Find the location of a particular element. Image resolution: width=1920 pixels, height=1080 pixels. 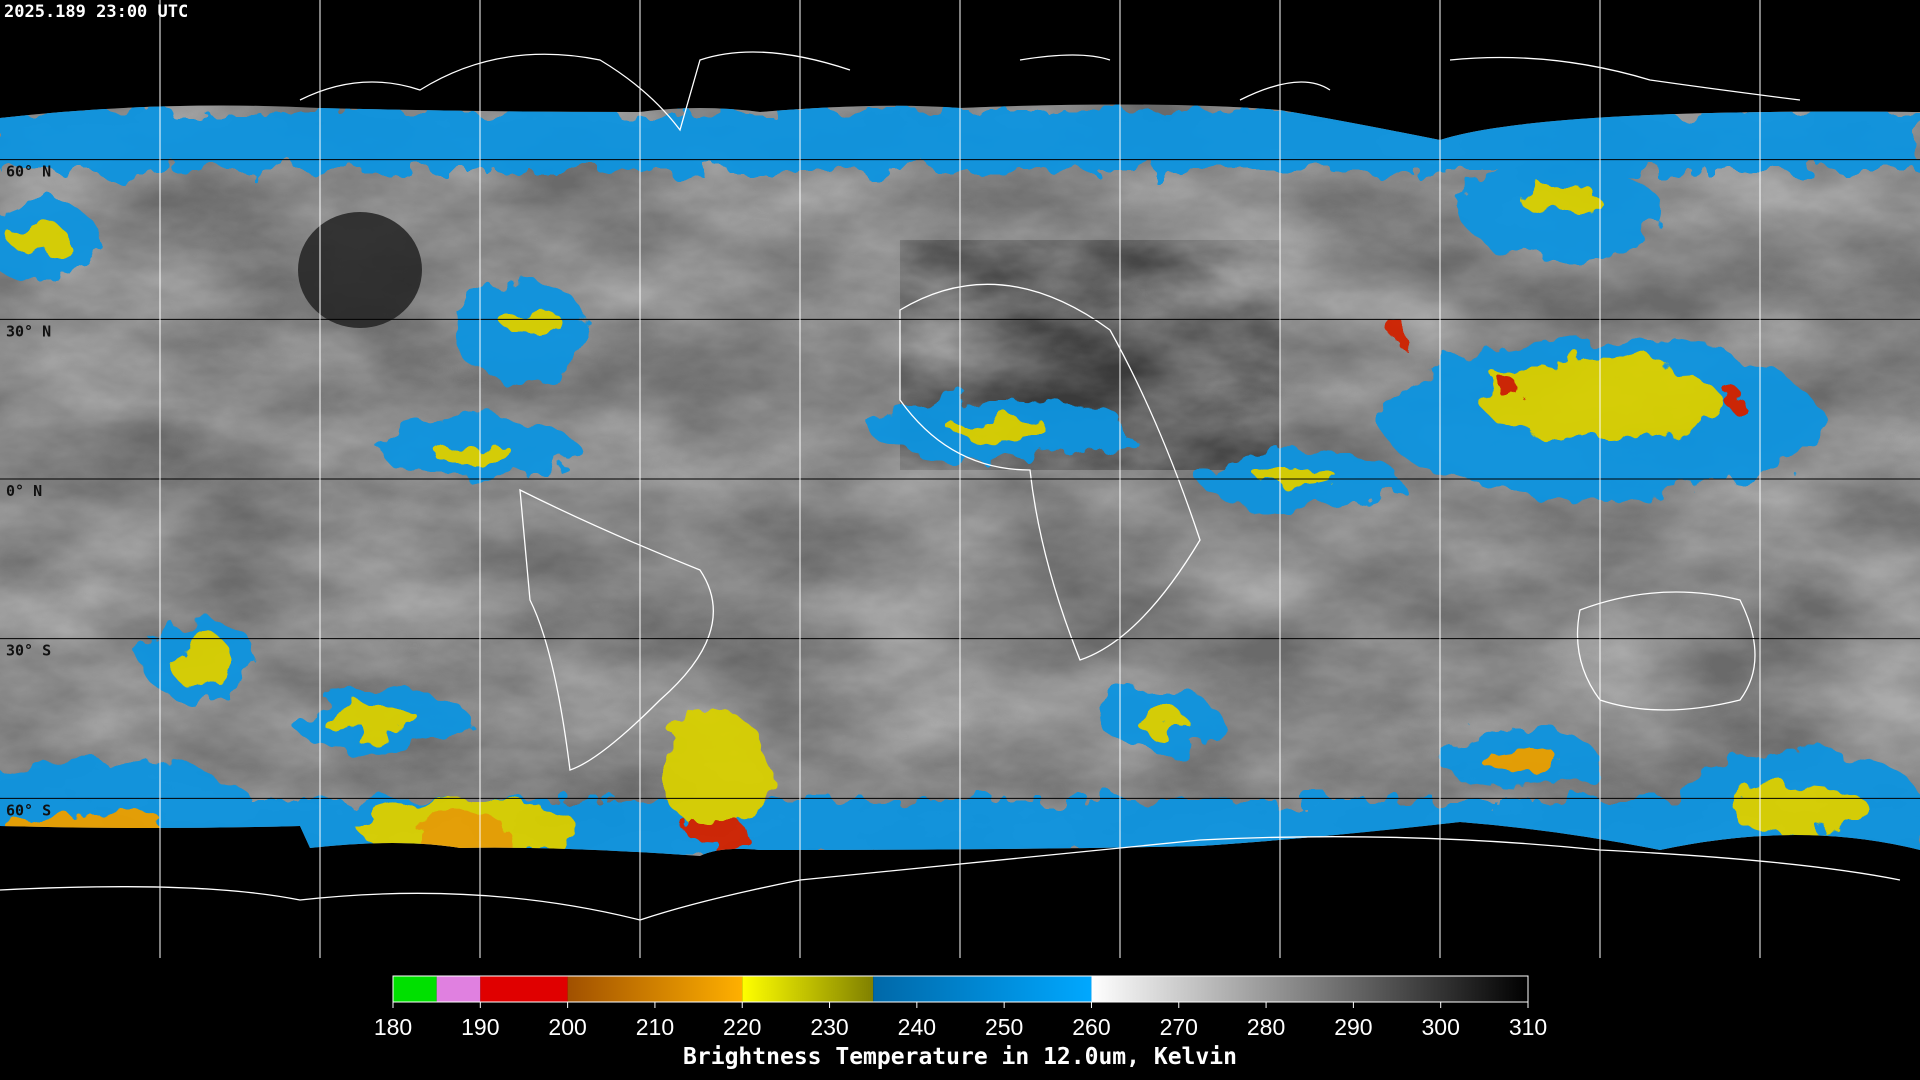

colorbar-tick-label: 300 is located at coordinates (1441, 1027).